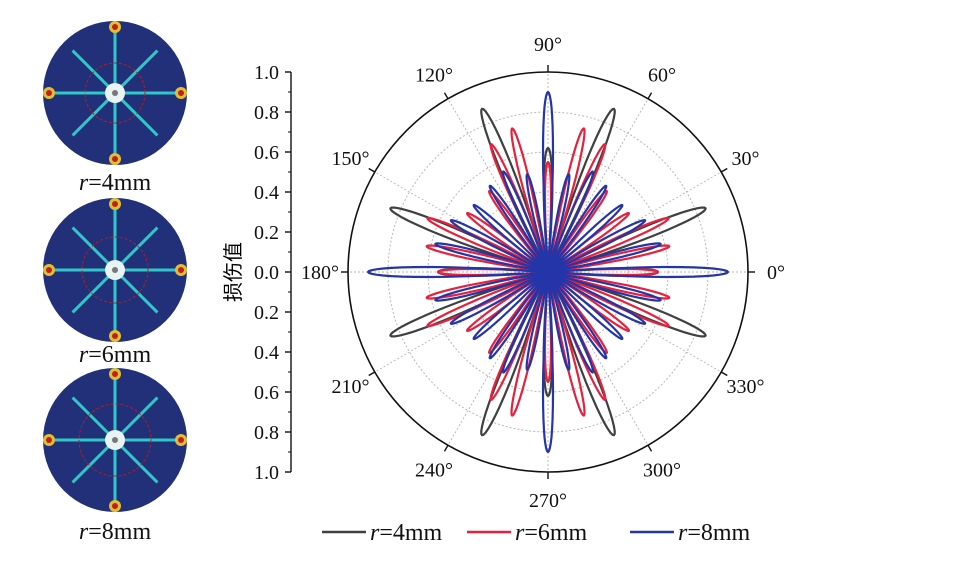 The height and width of the screenshot is (585, 968). I want to click on angle-label: 30°, so click(745, 159).